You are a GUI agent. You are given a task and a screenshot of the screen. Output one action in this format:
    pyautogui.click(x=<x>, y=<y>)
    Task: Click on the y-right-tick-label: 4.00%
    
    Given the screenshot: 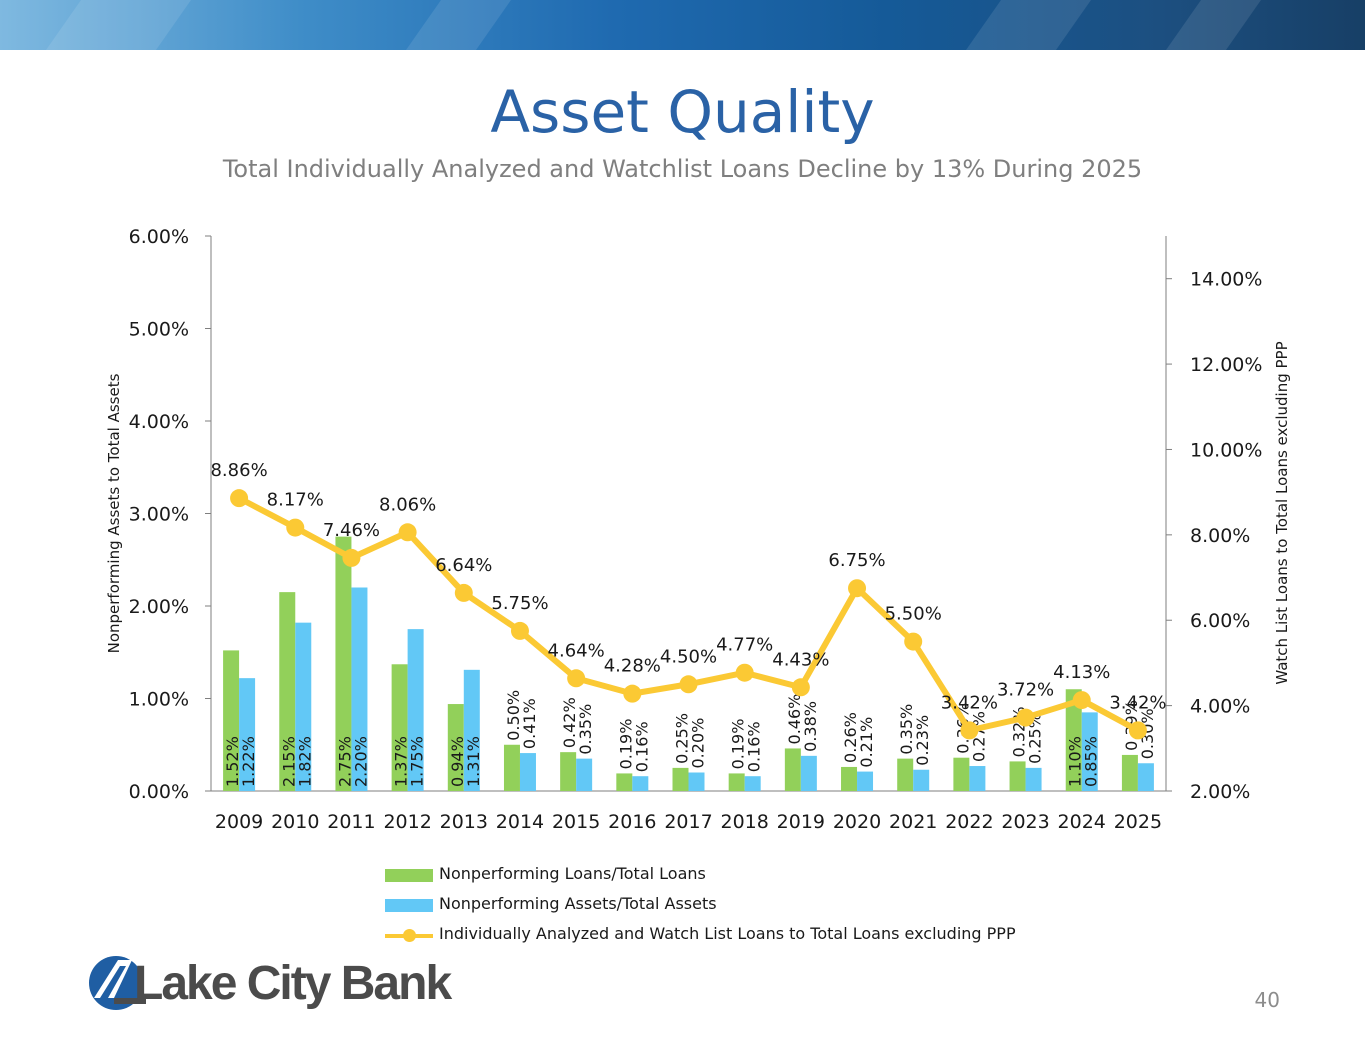 What is the action you would take?
    pyautogui.click(x=1220, y=707)
    